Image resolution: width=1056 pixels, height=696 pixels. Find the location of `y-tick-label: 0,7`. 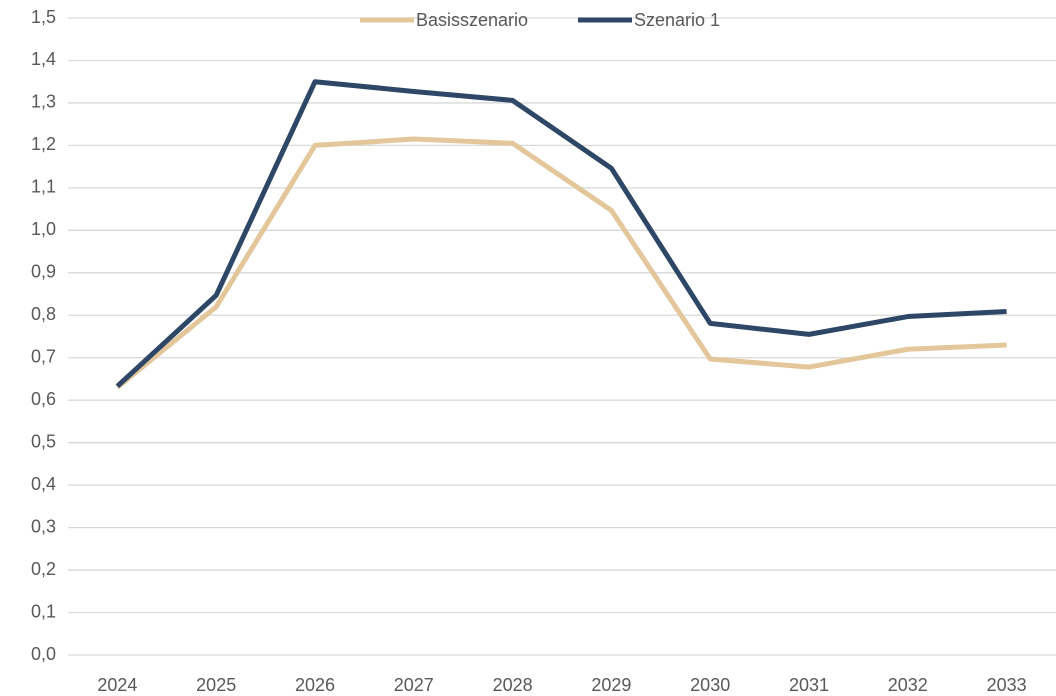

y-tick-label: 0,7 is located at coordinates (43, 356).